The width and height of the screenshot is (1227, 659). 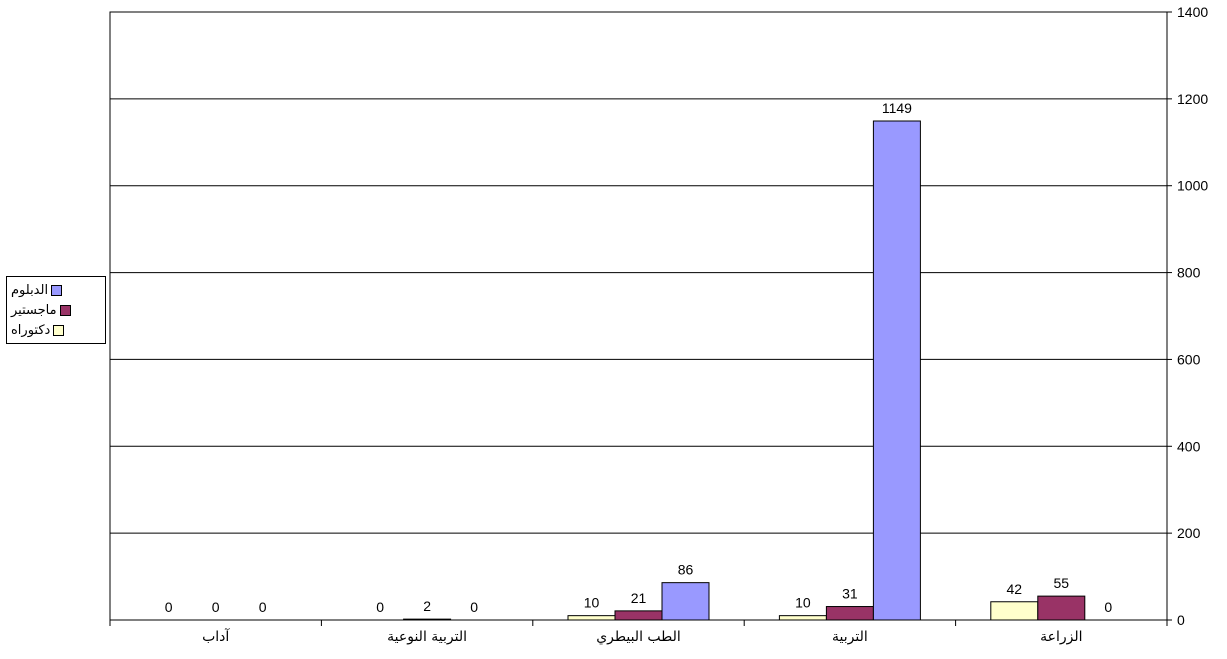 I want to click on chart-legend: الدبلوم ماجستير دكتوراه, so click(x=56, y=310).